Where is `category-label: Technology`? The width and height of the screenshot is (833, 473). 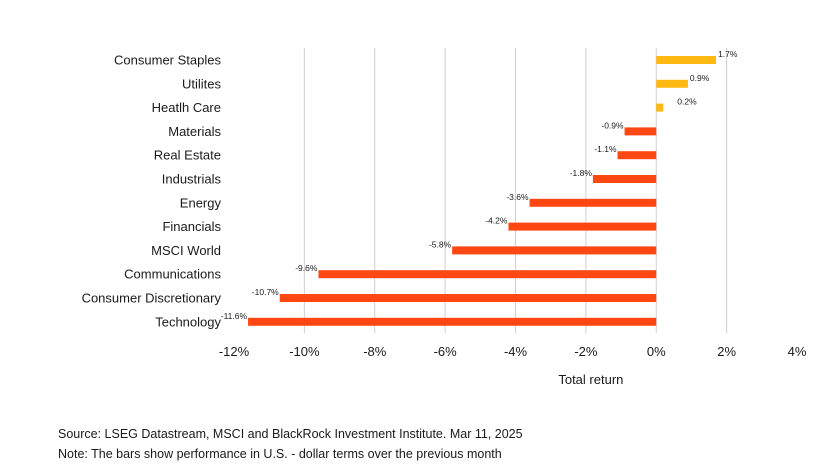 category-label: Technology is located at coordinates (188, 321).